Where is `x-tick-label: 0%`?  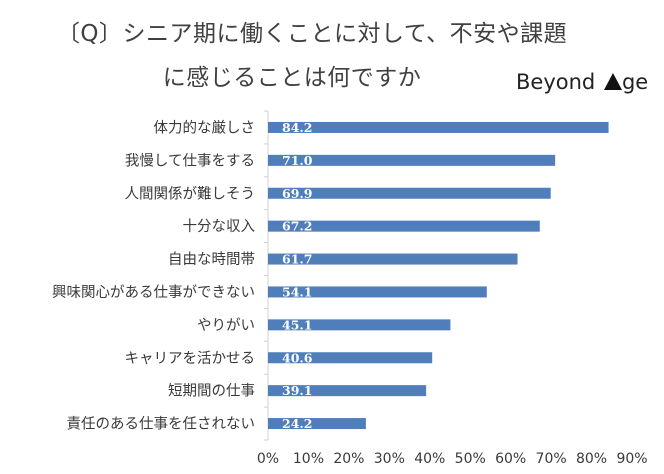
x-tick-label: 0% is located at coordinates (268, 459).